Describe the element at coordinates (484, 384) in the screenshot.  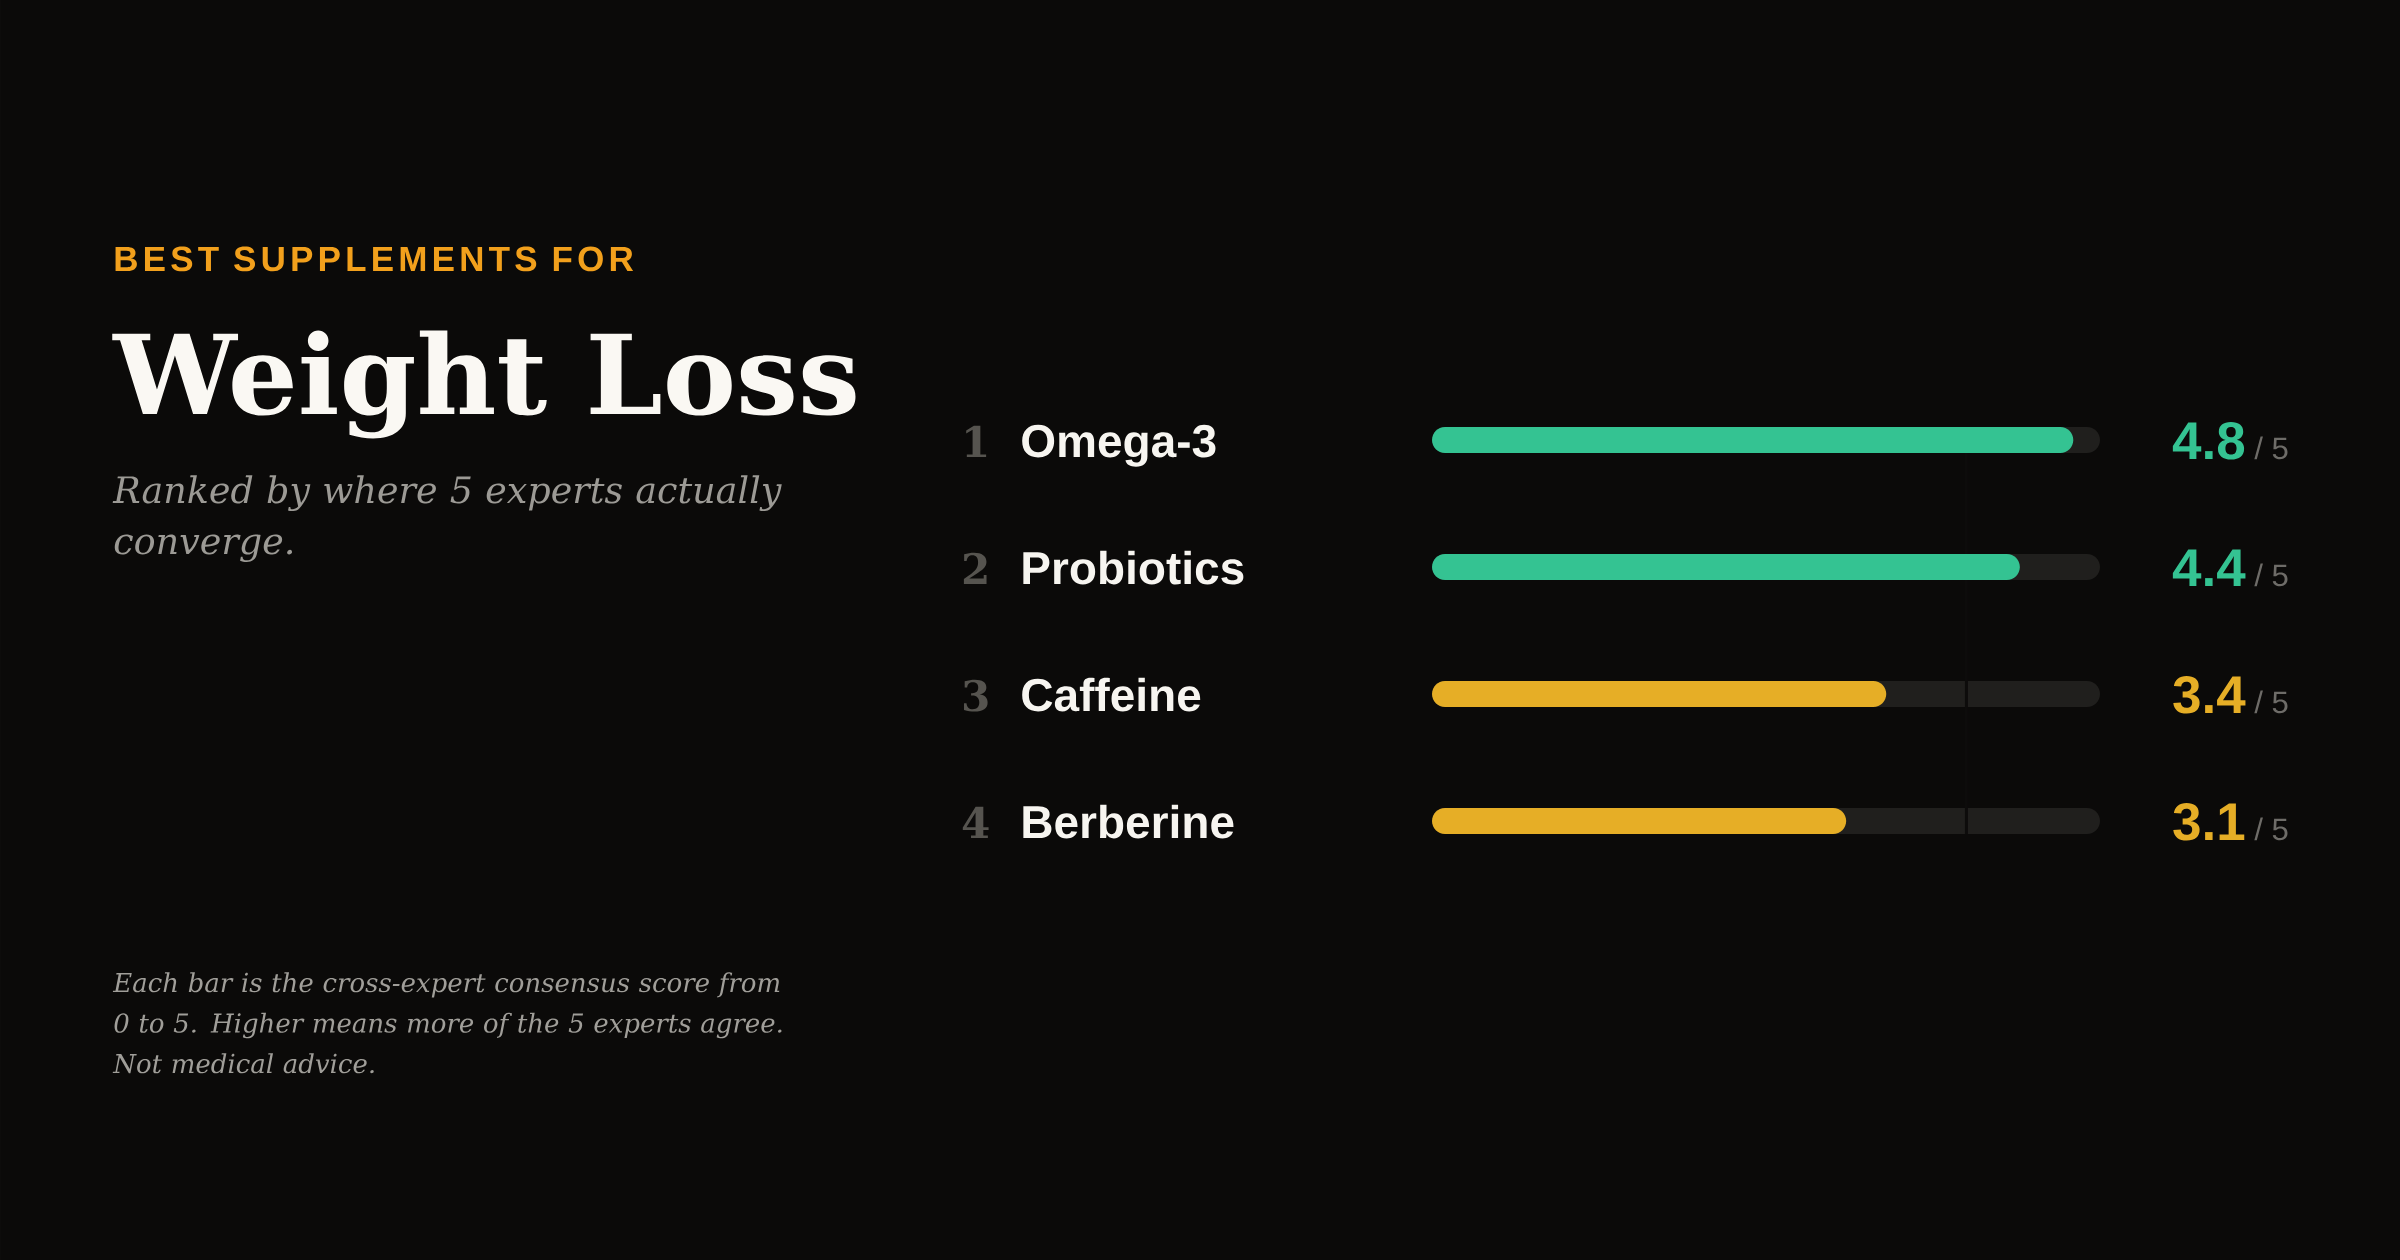
I see `text: Weight Loss` at that location.